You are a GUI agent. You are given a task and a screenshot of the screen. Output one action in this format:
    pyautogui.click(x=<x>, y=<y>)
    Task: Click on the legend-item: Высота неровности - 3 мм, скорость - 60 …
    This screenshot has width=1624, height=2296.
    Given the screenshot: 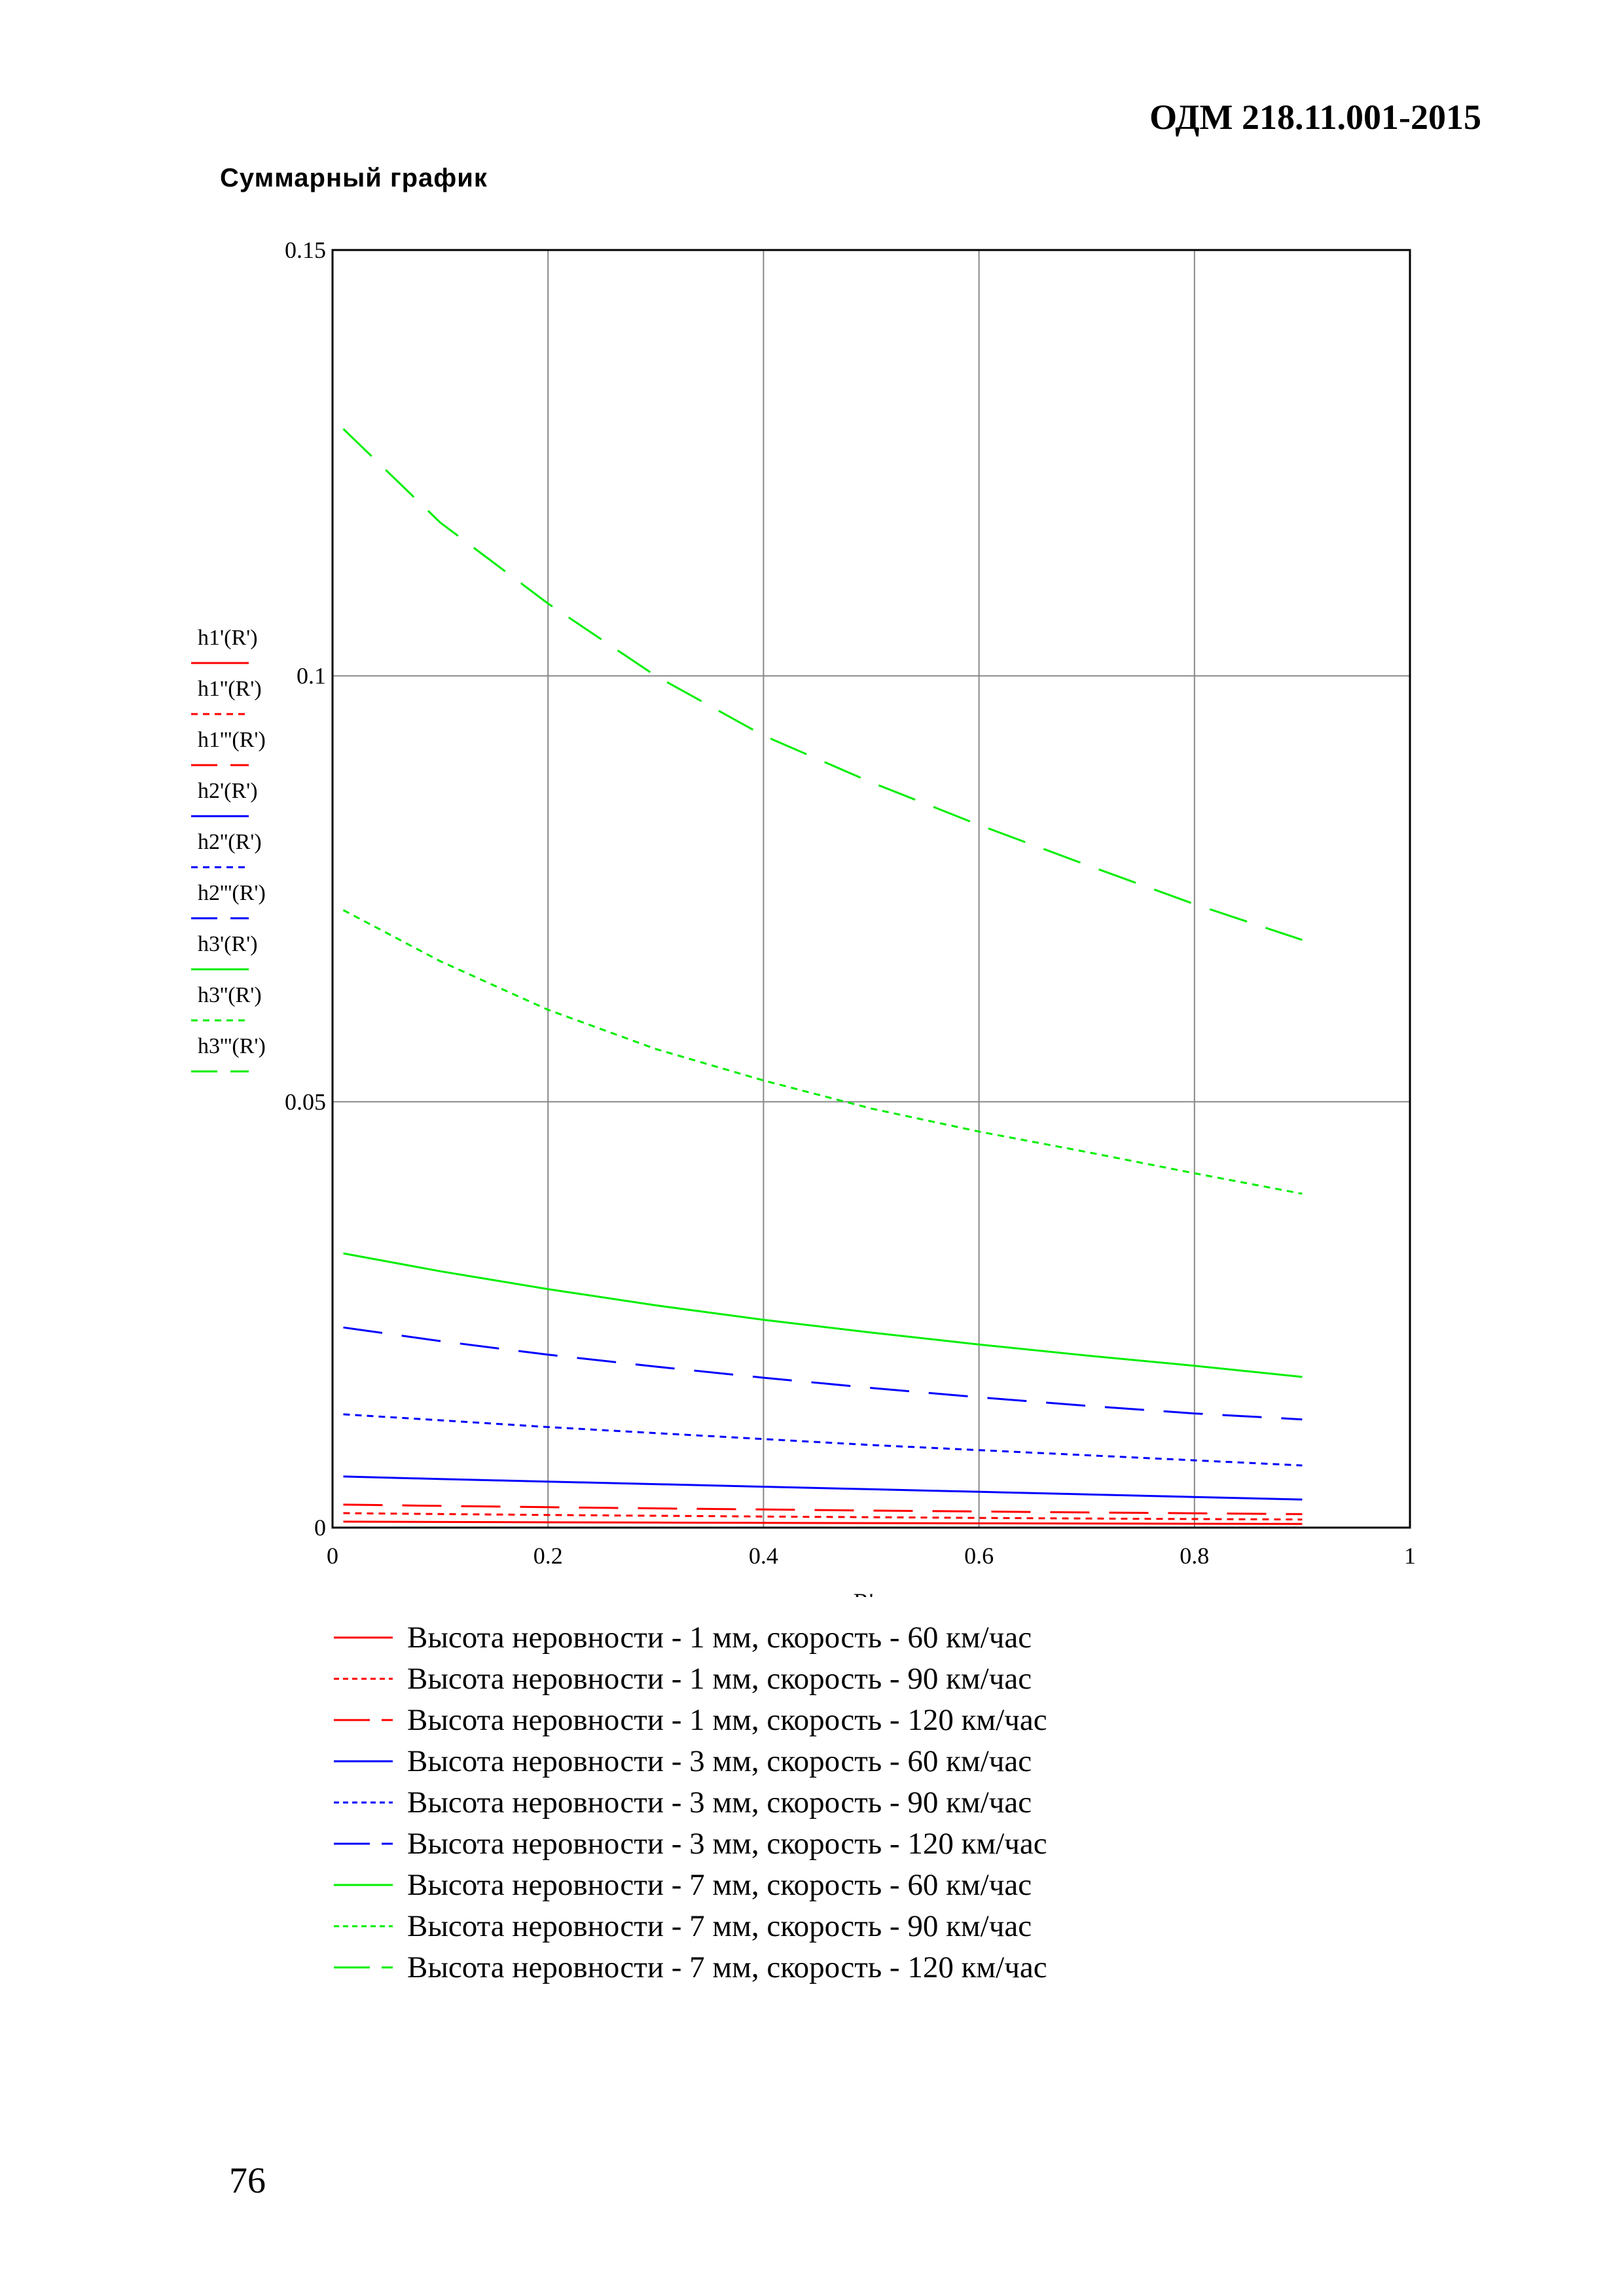 What is the action you would take?
    pyautogui.click(x=690, y=1761)
    